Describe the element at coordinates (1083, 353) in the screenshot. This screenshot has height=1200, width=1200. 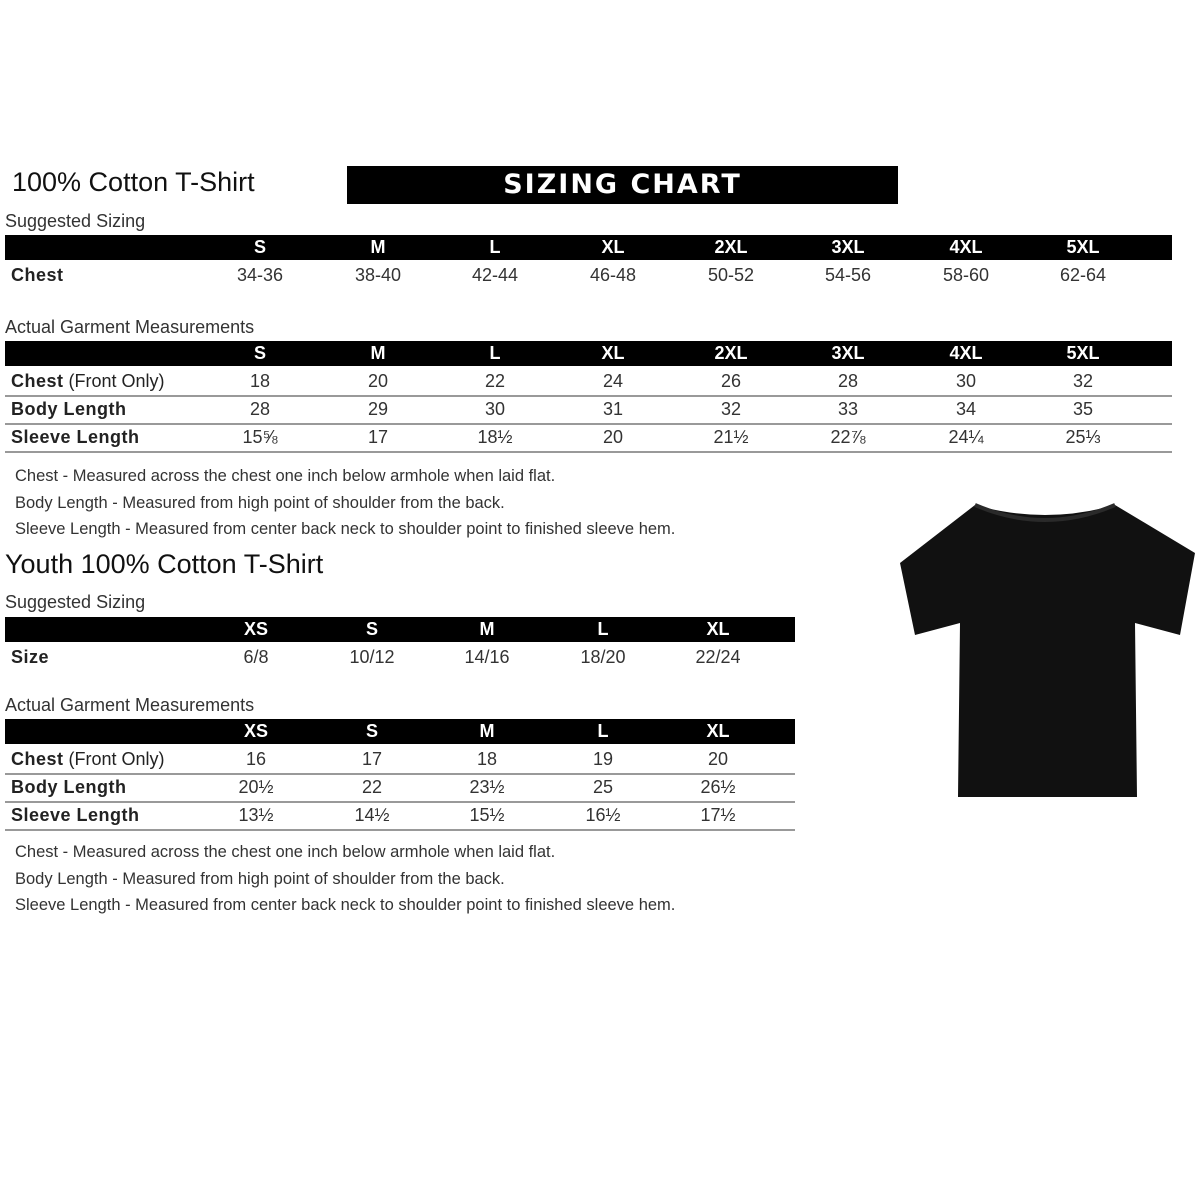
I see `size-header-cell: 5XL` at that location.